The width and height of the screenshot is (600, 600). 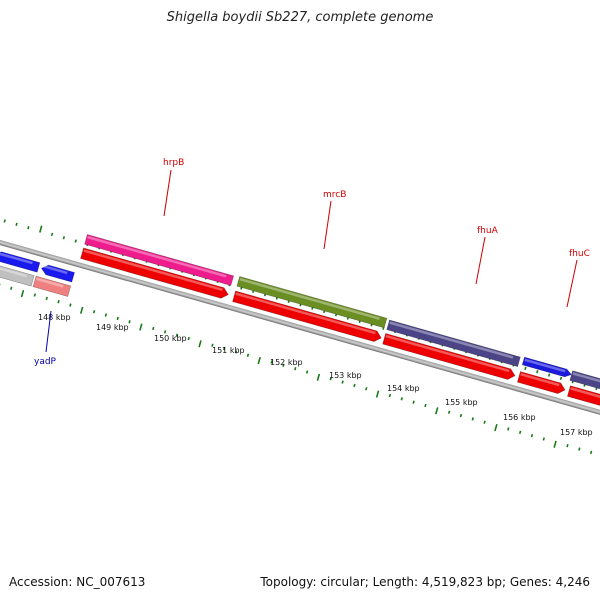 I want to click on fhuA-leader-line, so click(x=480, y=260).